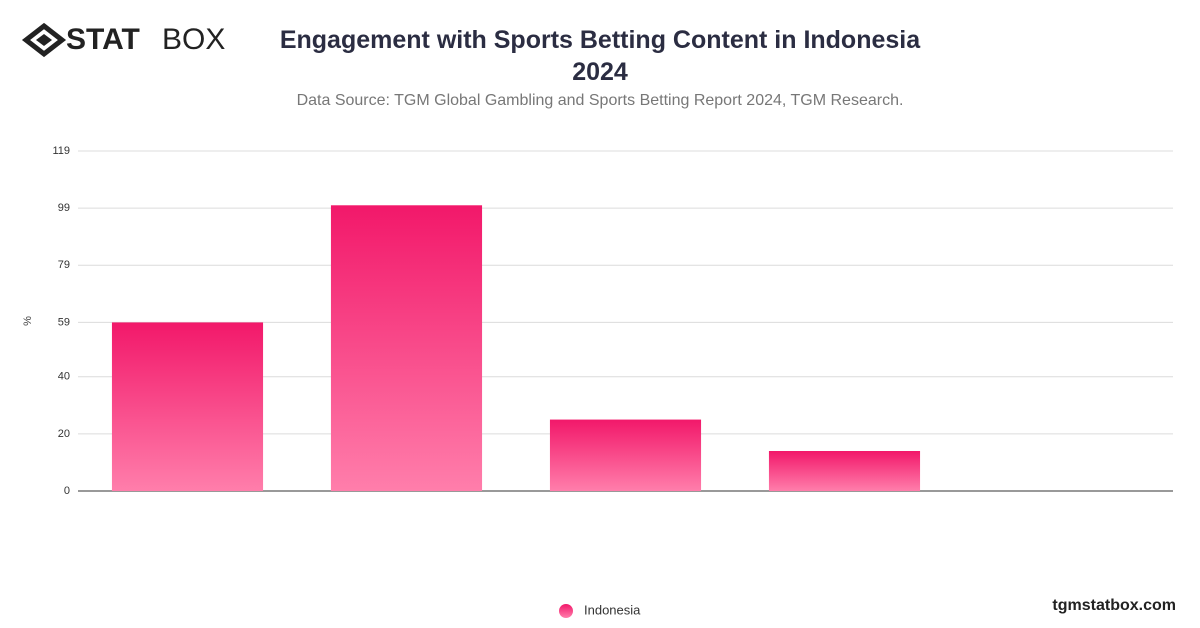 The image size is (1200, 628). I want to click on y-tick-label: 99, so click(64, 208).